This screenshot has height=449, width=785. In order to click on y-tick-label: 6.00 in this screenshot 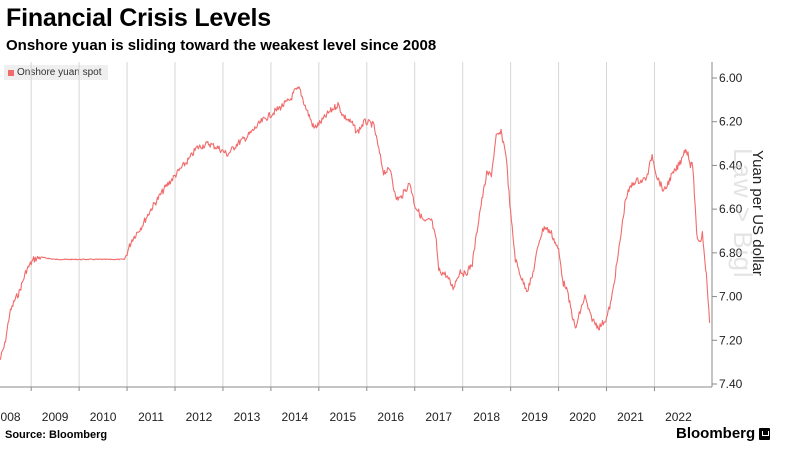, I will do `click(731, 78)`.